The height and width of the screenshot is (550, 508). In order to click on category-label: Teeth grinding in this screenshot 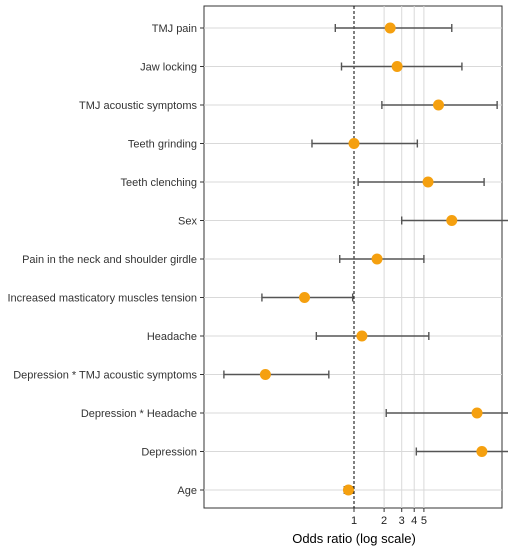, I will do `click(162, 145)`.